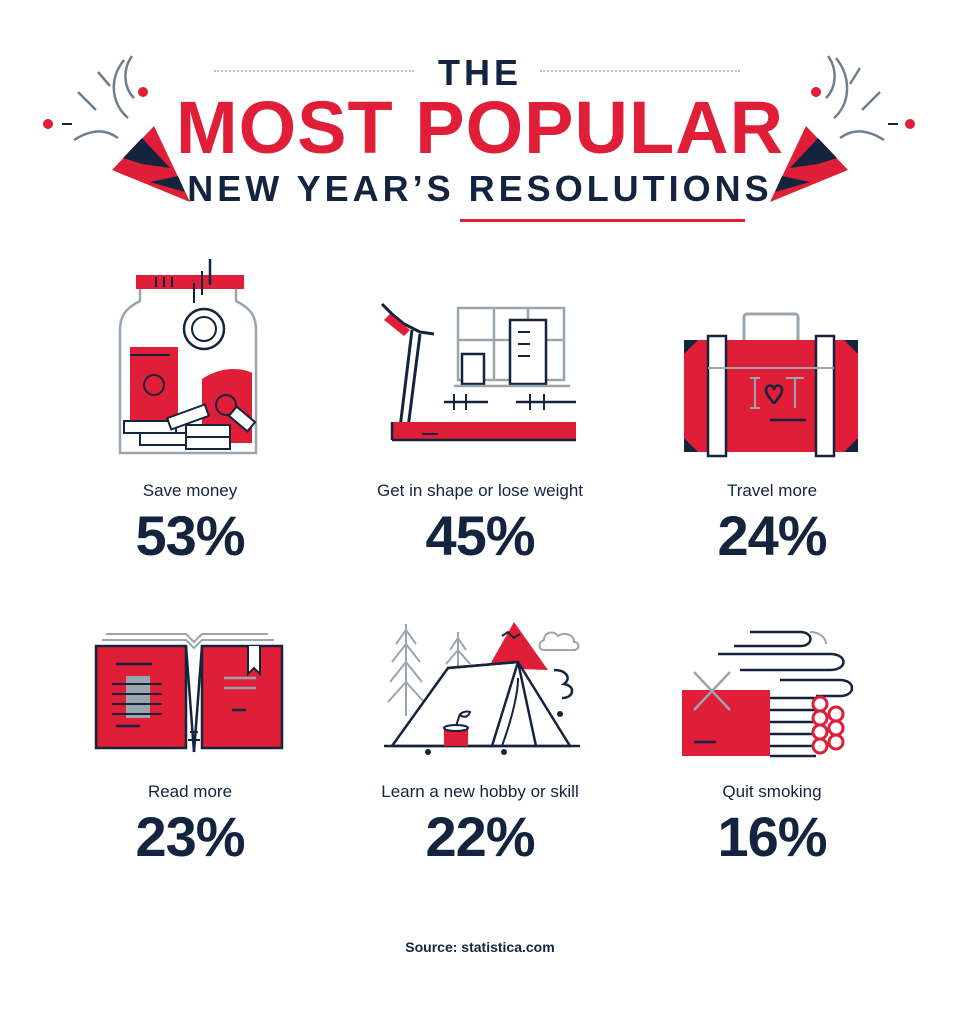 Image resolution: width=960 pixels, height=1018 pixels. What do you see at coordinates (189, 693) in the screenshot?
I see `book-icon` at bounding box center [189, 693].